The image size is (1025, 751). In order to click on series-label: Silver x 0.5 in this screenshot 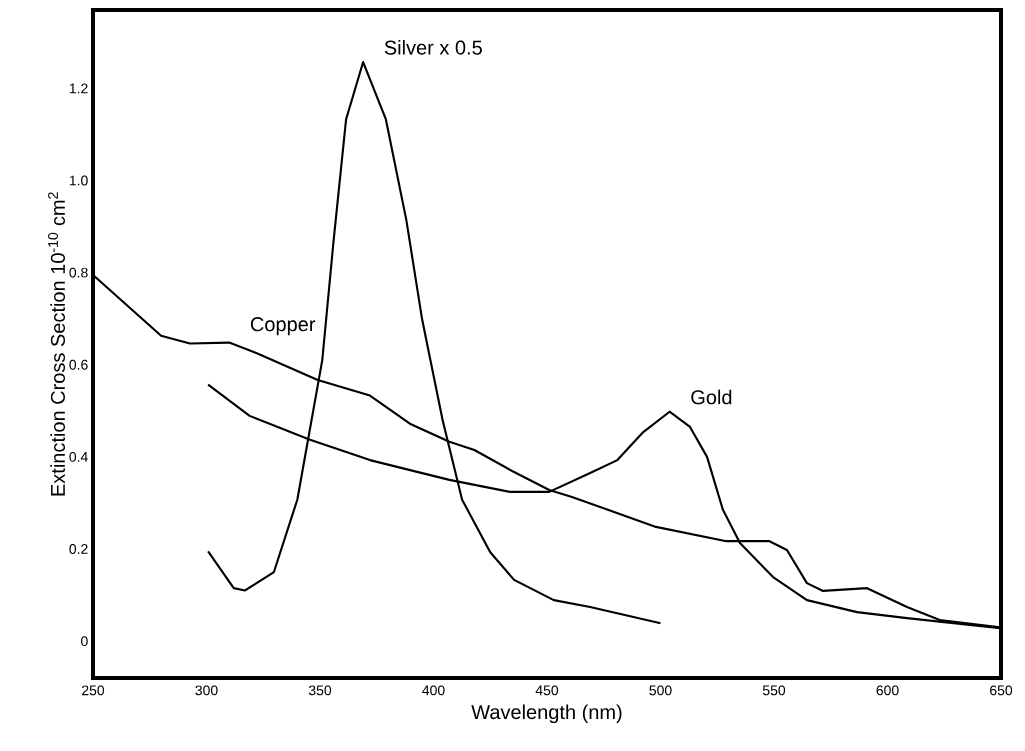, I will do `click(433, 47)`.